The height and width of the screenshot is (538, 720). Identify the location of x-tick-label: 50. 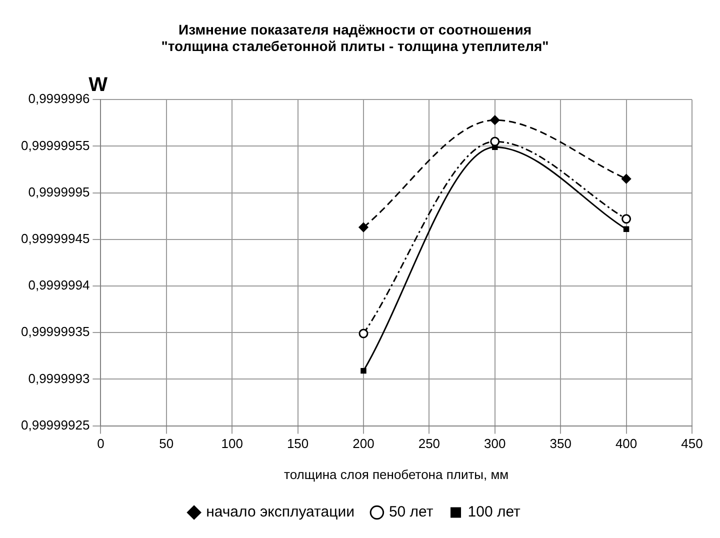
(166, 444).